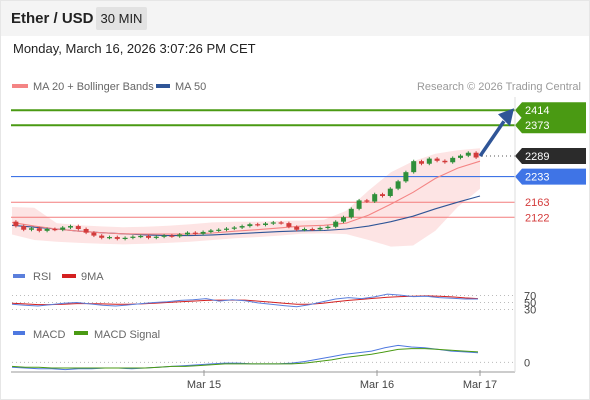  Describe the element at coordinates (530, 297) in the screenshot. I see `rsi-tick-label: 70` at that location.